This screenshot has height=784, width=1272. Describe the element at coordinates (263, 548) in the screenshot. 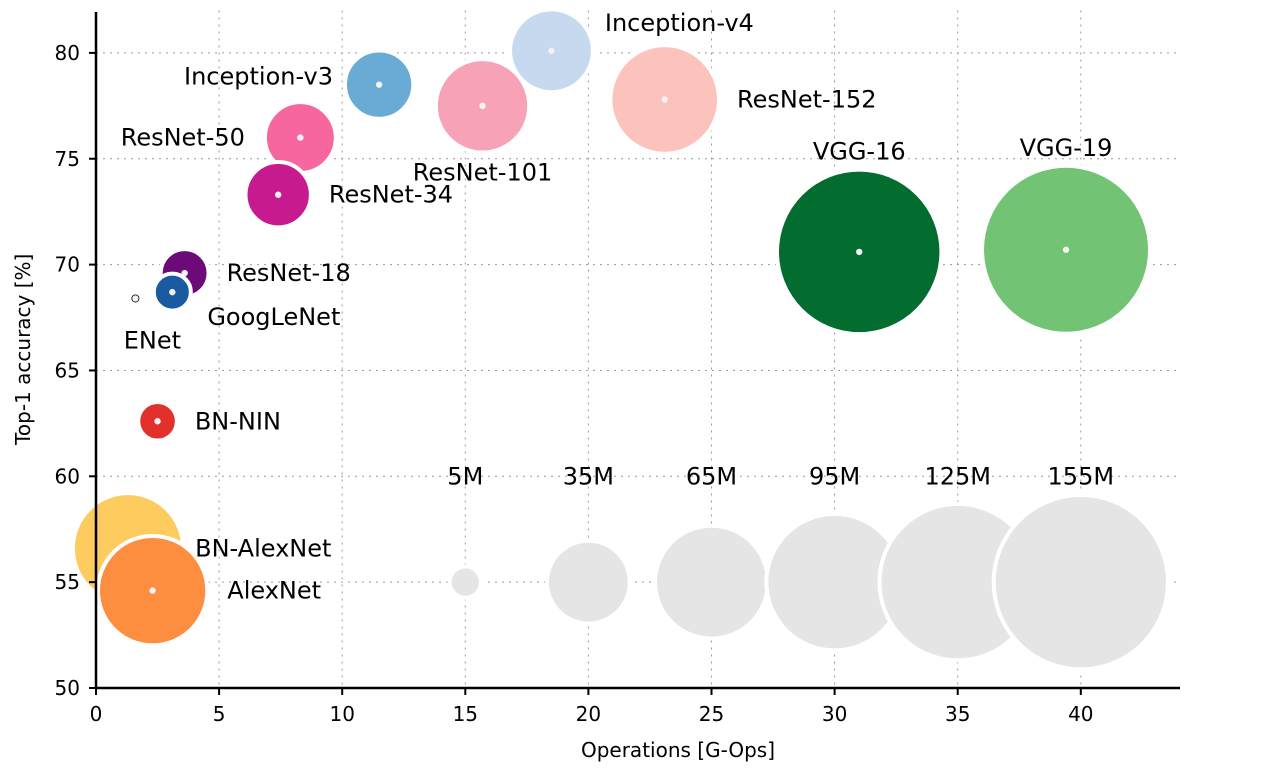

I see `model-label: BN-AlexNet` at that location.